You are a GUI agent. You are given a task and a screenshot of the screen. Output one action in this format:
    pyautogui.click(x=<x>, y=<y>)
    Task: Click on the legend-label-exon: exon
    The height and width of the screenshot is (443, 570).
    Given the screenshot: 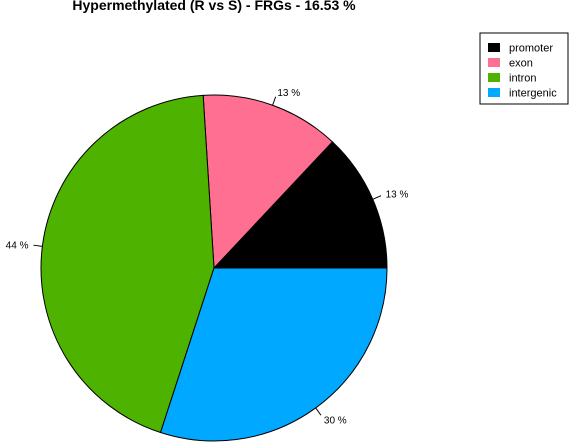 What is the action you would take?
    pyautogui.click(x=521, y=64)
    